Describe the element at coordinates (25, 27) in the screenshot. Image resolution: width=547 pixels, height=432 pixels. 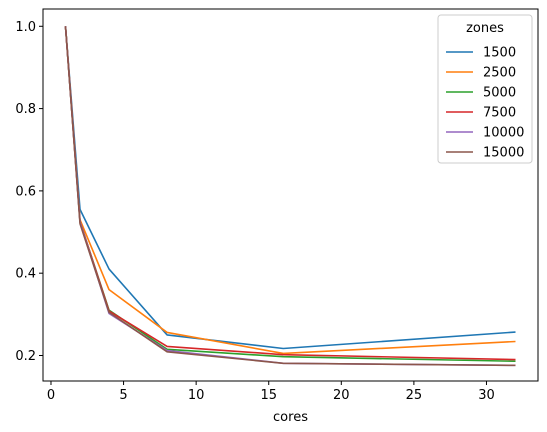
I see `y-tick-label: 1.0` at that location.